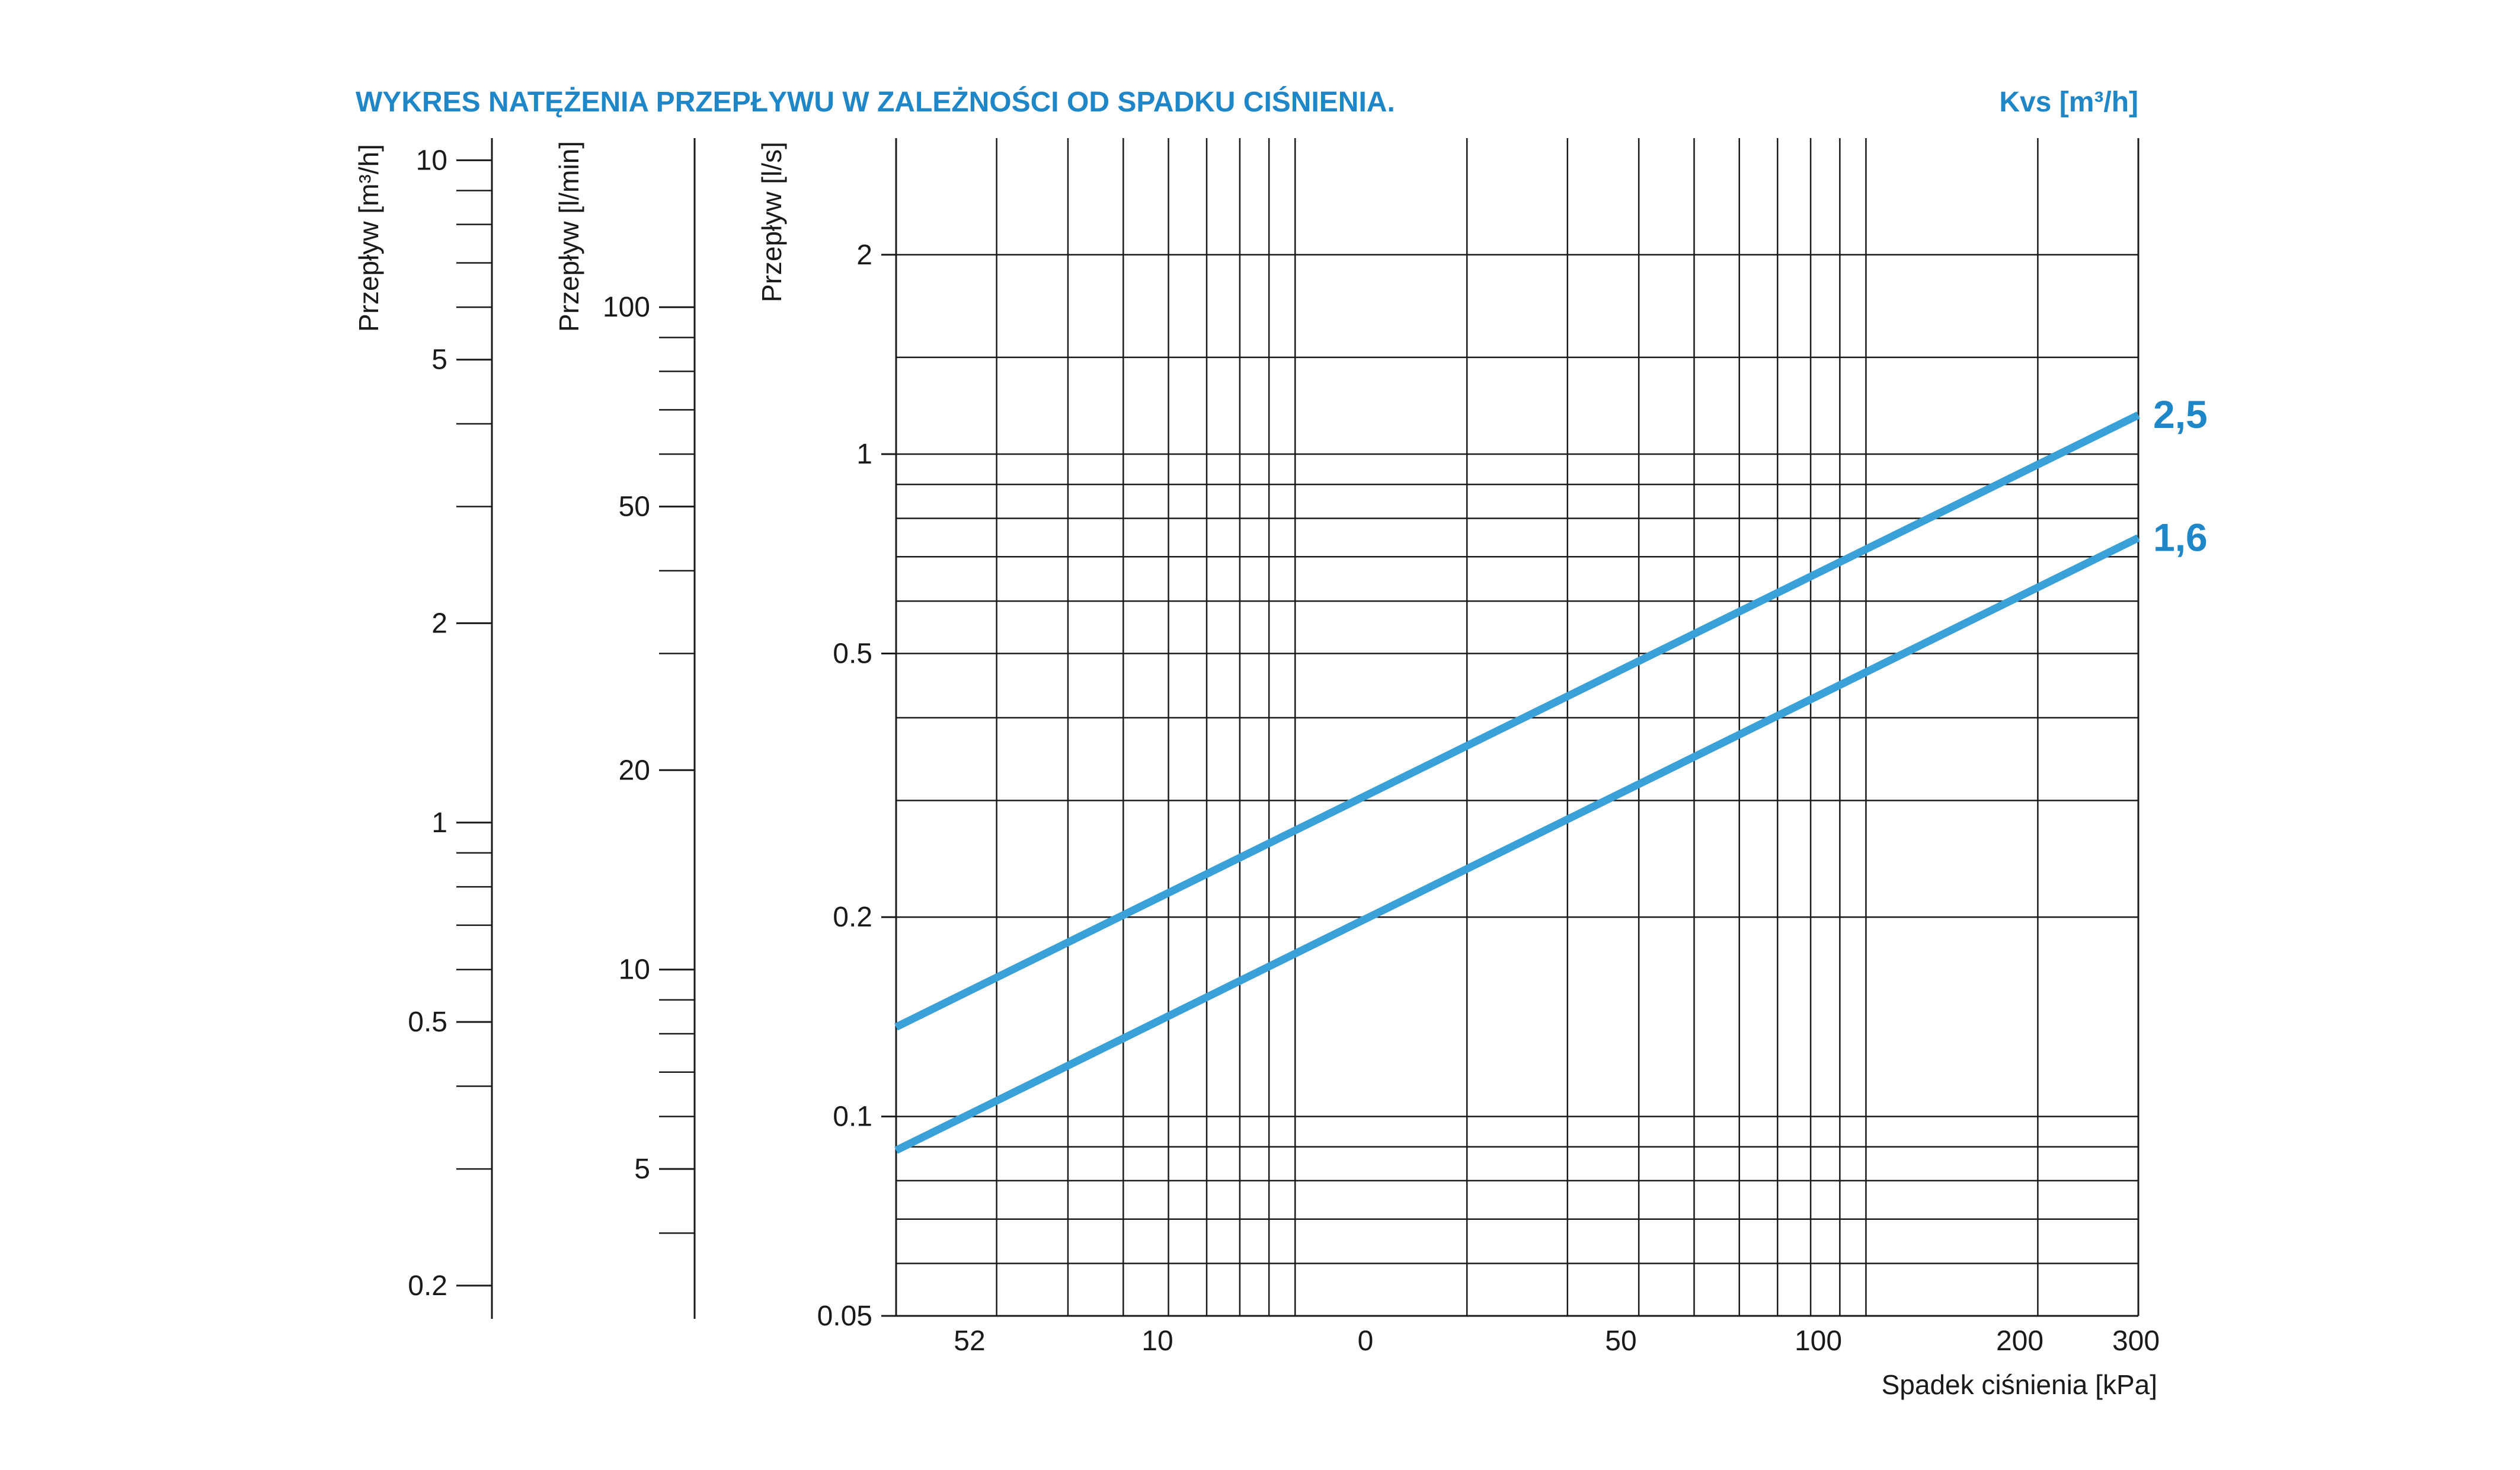  What do you see at coordinates (970, 1341) in the screenshot?
I see `x-tick-label: 52` at bounding box center [970, 1341].